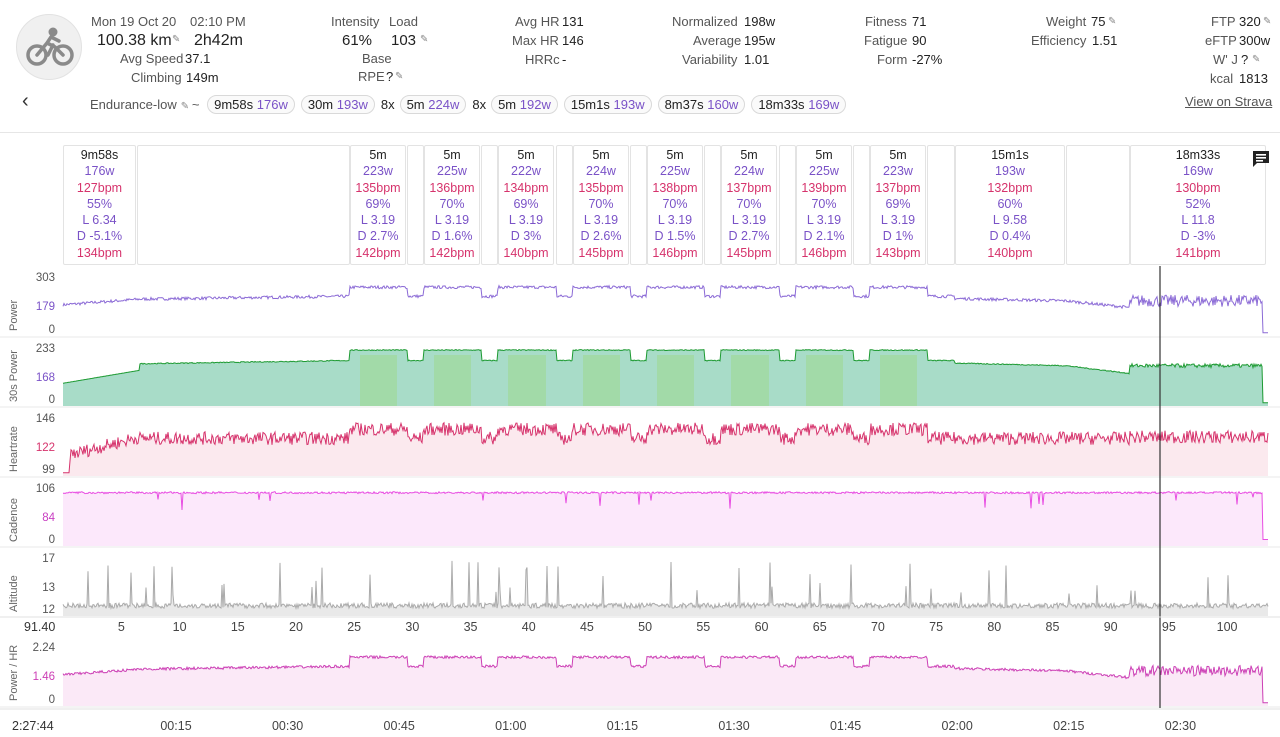 Image resolution: width=1280 pixels, height=737 pixels. What do you see at coordinates (1229, 101) in the screenshot?
I see `view-on-strava-link: View on Strava` at bounding box center [1229, 101].